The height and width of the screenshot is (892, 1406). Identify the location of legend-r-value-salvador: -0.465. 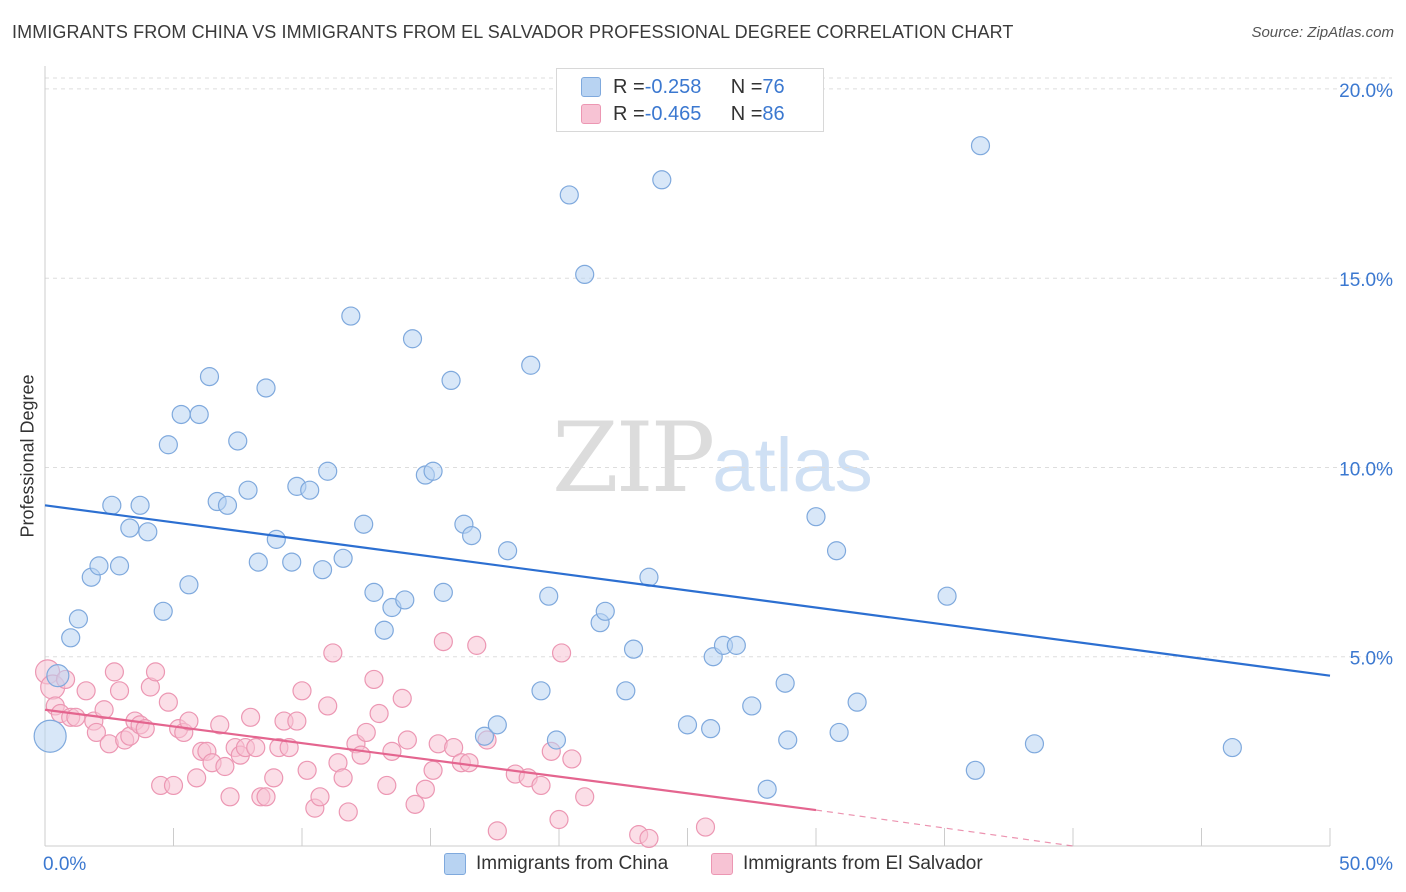
(673, 113).